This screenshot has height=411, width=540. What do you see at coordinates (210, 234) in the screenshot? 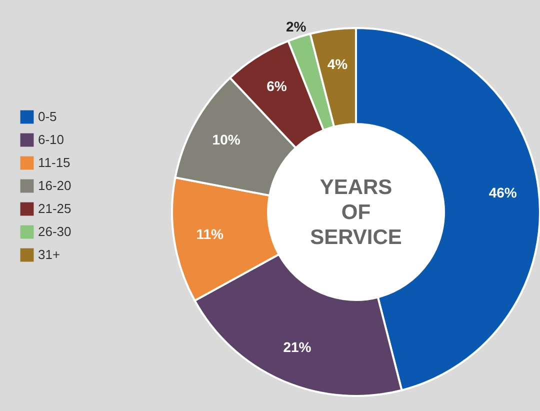
I see `data-label: 11%` at bounding box center [210, 234].